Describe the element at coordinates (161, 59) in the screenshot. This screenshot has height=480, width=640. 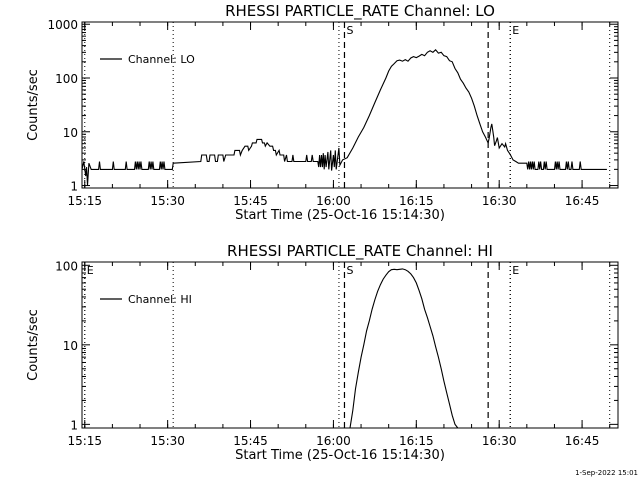
I see `lo-legend-label-0: Channel: LO` at that location.